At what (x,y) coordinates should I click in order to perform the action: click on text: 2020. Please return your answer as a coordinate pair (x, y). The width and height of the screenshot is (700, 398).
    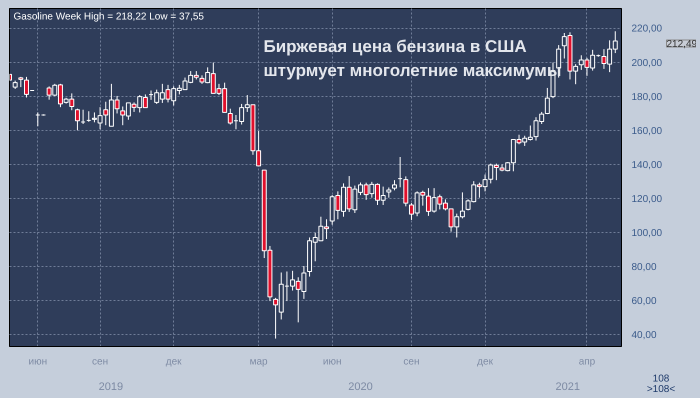
    Looking at the image, I should click on (360, 387).